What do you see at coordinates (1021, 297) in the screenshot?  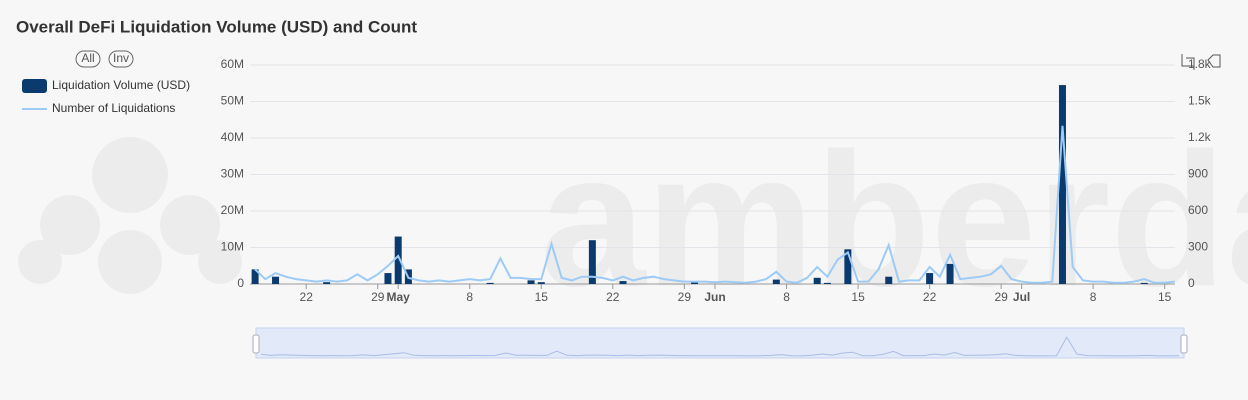 I see `x-tick-label: Jul` at bounding box center [1021, 297].